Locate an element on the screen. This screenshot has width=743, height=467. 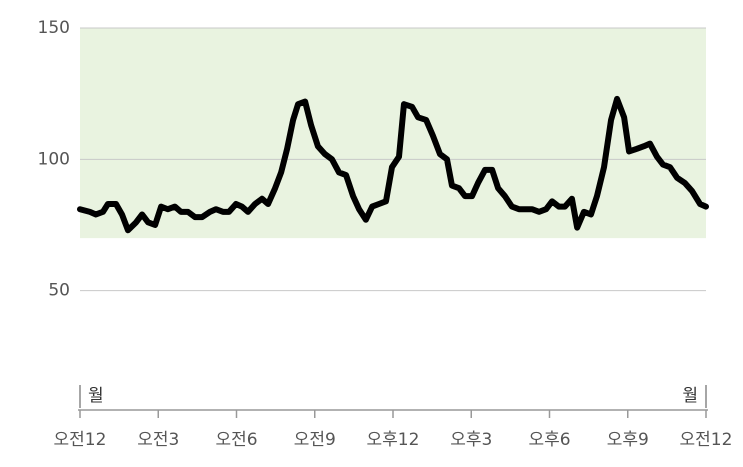
x-tick-label: 오전9 is located at coordinates (315, 440).